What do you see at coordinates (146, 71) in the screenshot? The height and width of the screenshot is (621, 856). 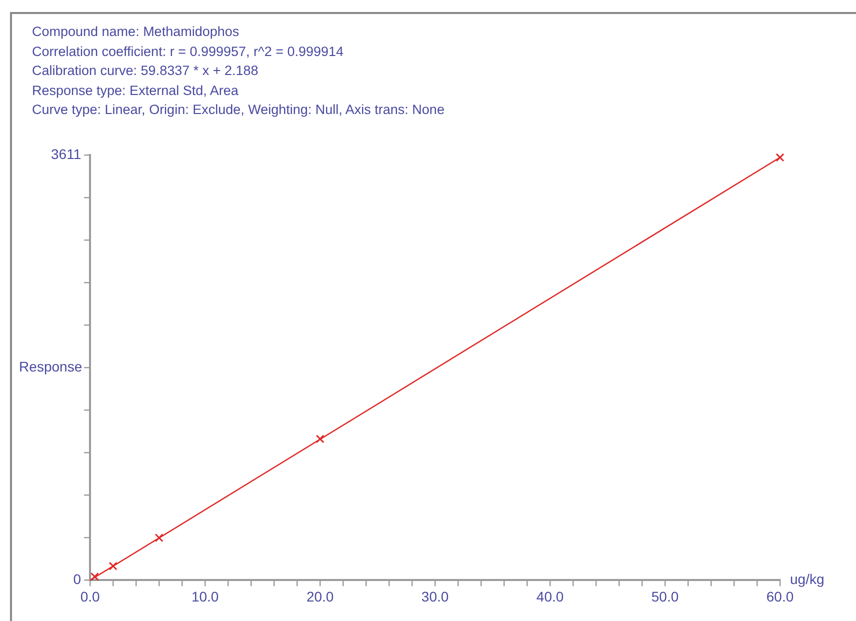 I see `text: Calibration curve: 59.8337 * x + 2.188` at bounding box center [146, 71].